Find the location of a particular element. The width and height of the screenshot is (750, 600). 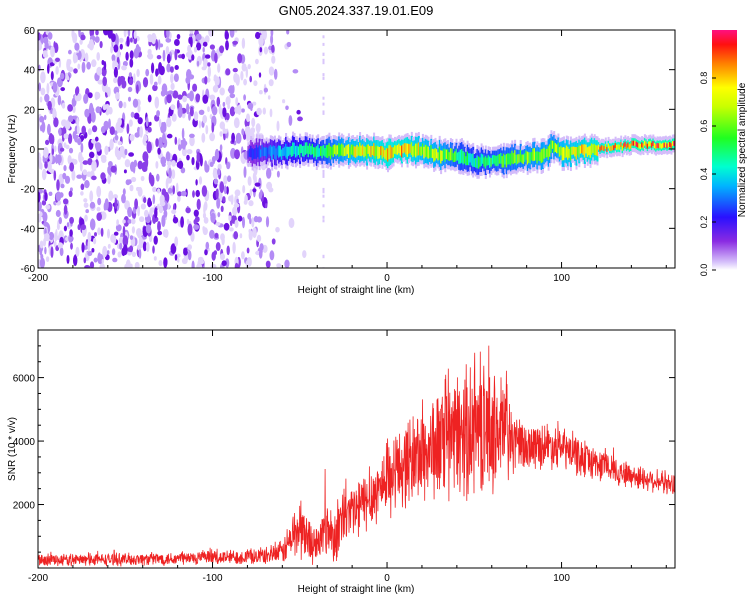

colorbar-tick-label: 0.0 is located at coordinates (704, 270).